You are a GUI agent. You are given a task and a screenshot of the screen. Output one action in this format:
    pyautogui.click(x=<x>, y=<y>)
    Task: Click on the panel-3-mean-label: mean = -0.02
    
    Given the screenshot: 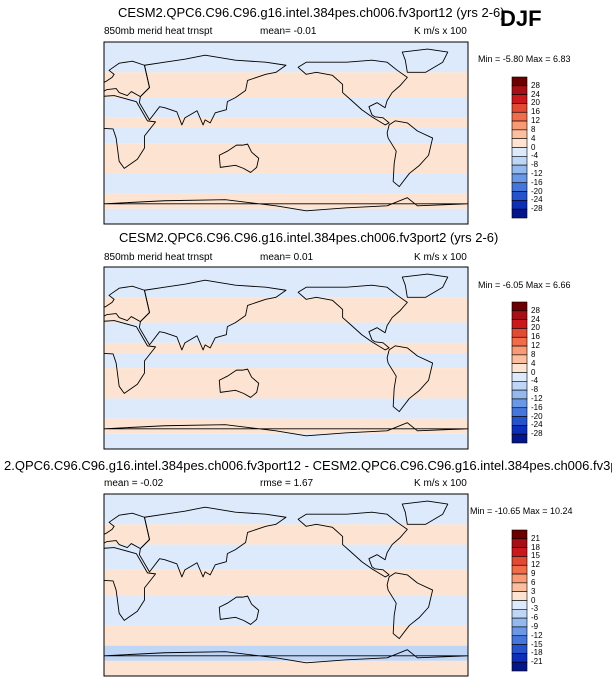 What is the action you would take?
    pyautogui.click(x=134, y=483)
    